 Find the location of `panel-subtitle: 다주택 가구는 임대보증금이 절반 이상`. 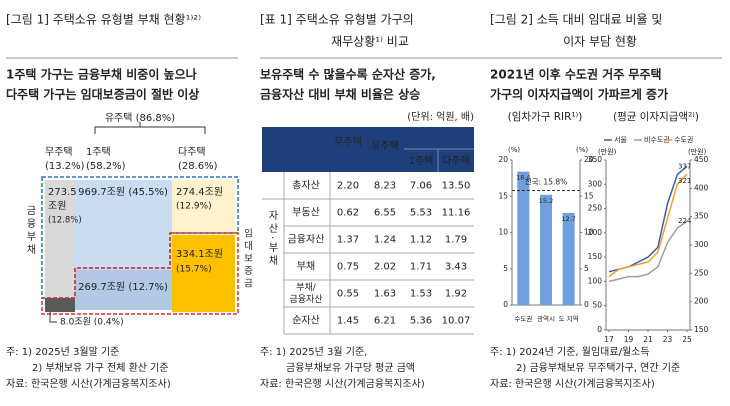

panel-subtitle: 다주택 가구는 임대보증금이 절반 이상 is located at coordinates (102, 94).